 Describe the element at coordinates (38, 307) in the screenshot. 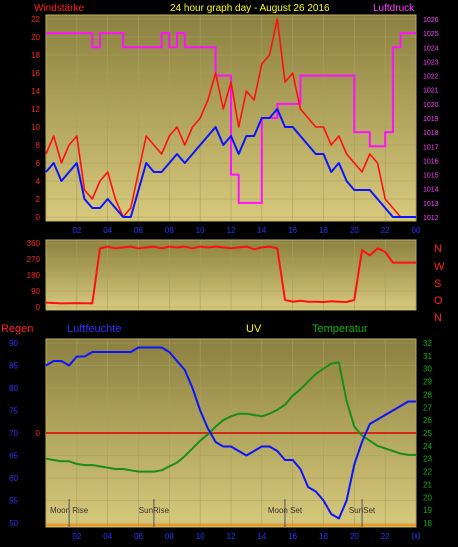

I see `direction-y-tick-label: 0` at that location.